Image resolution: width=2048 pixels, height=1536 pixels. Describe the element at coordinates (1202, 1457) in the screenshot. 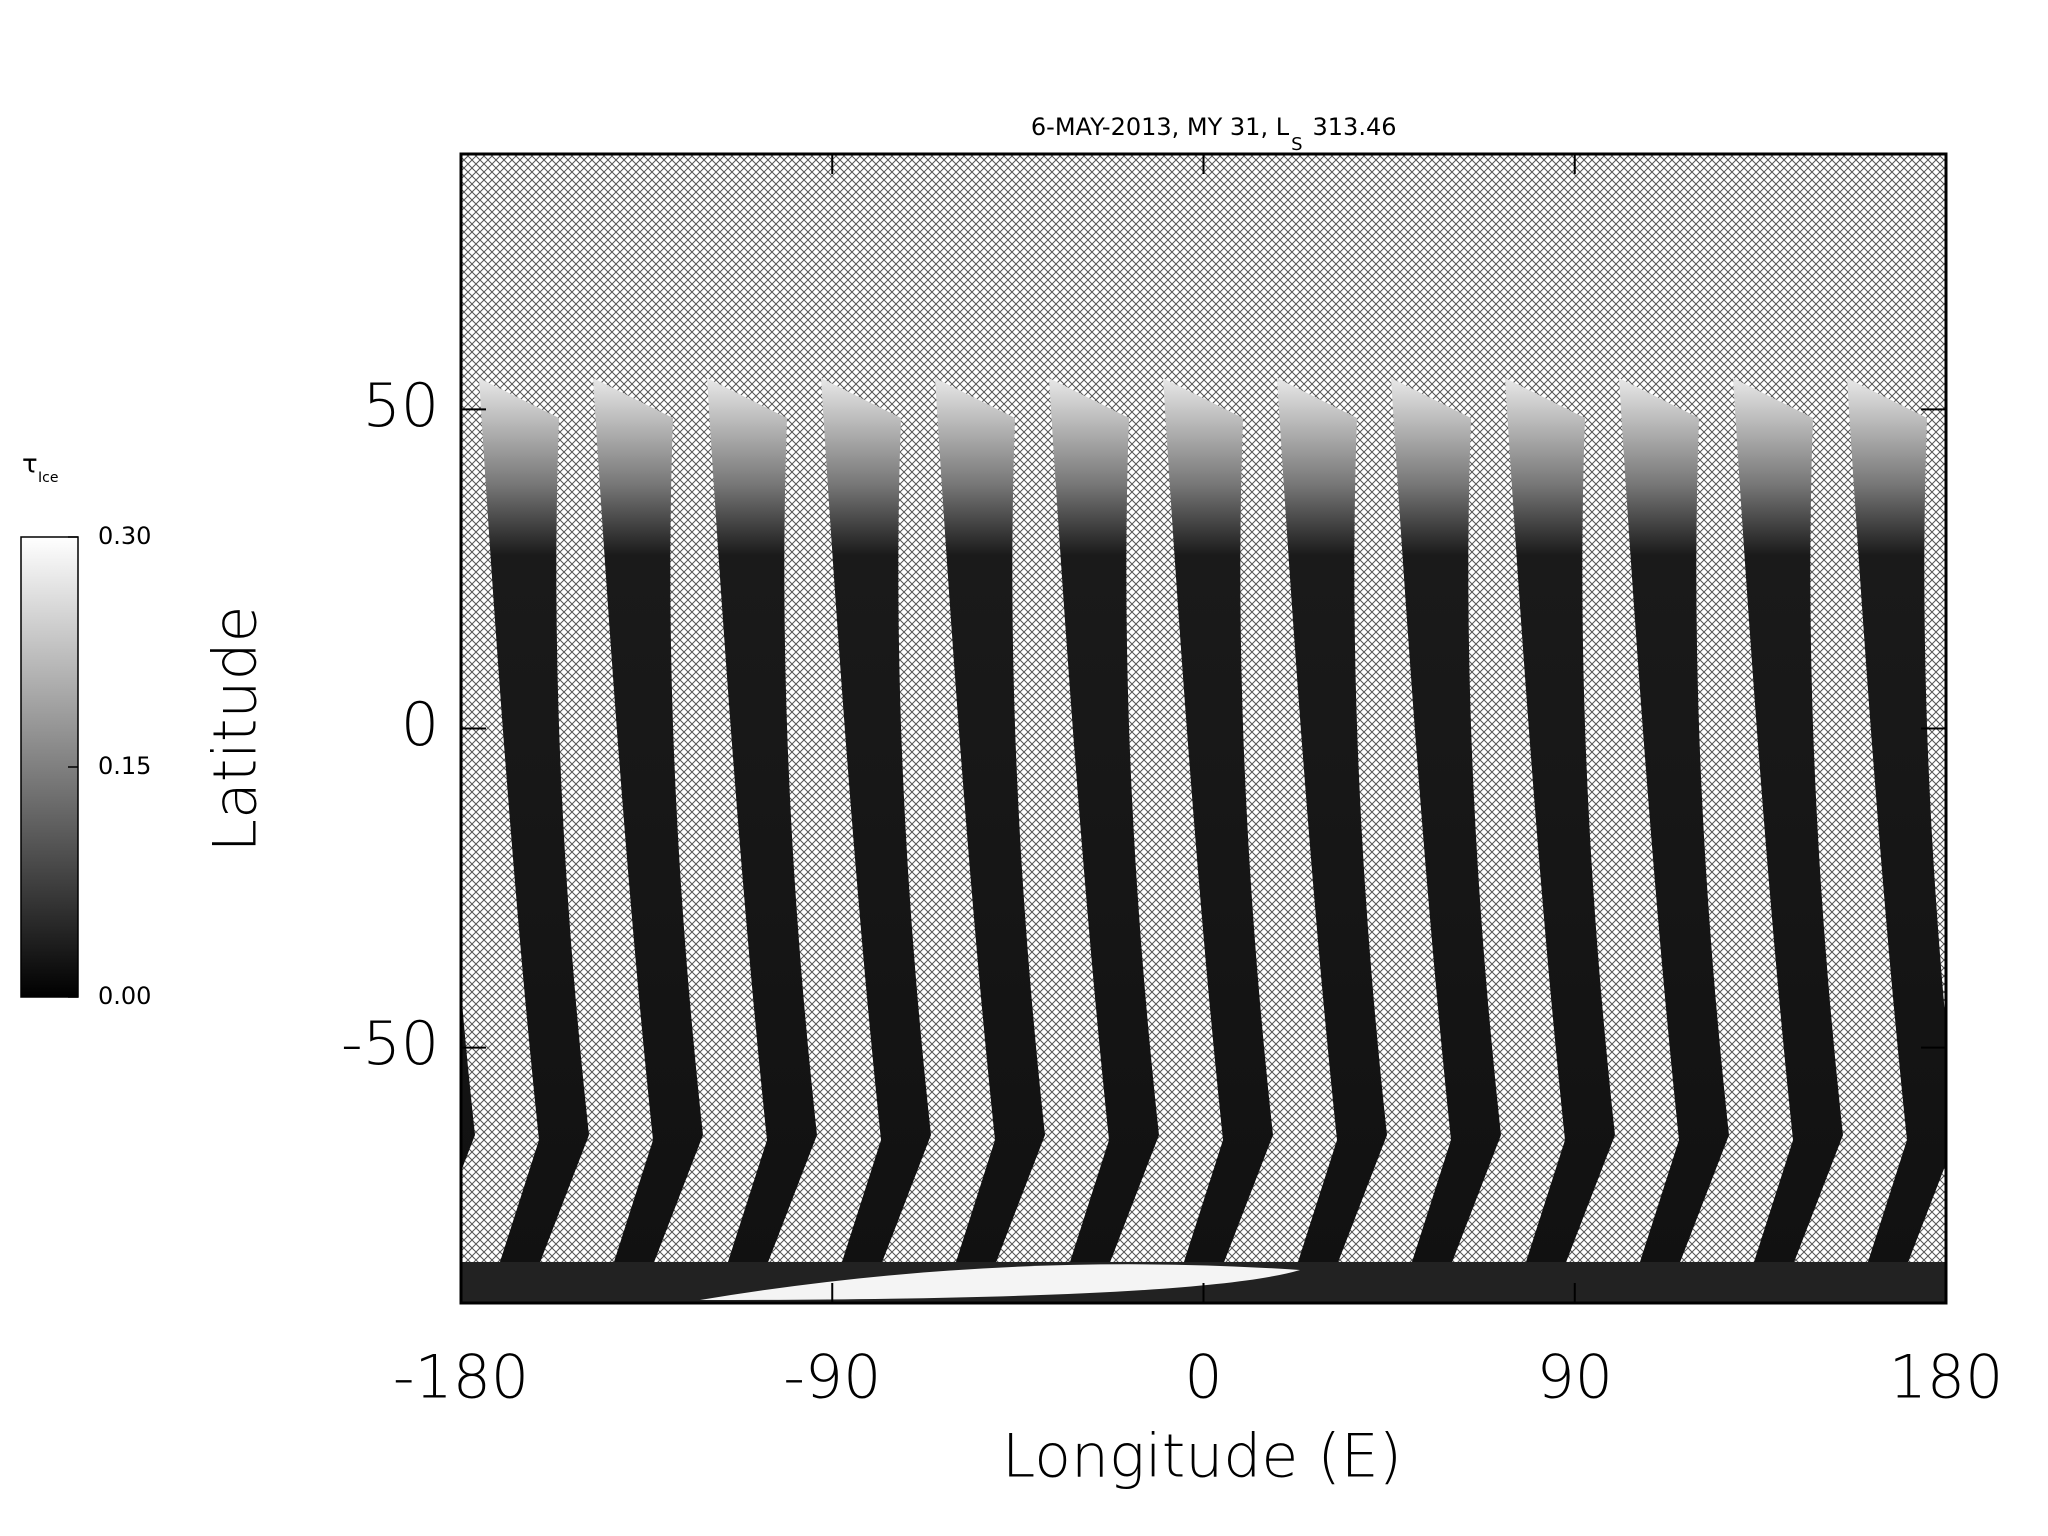

I see `x-axis-label: Longitude (E)` at that location.